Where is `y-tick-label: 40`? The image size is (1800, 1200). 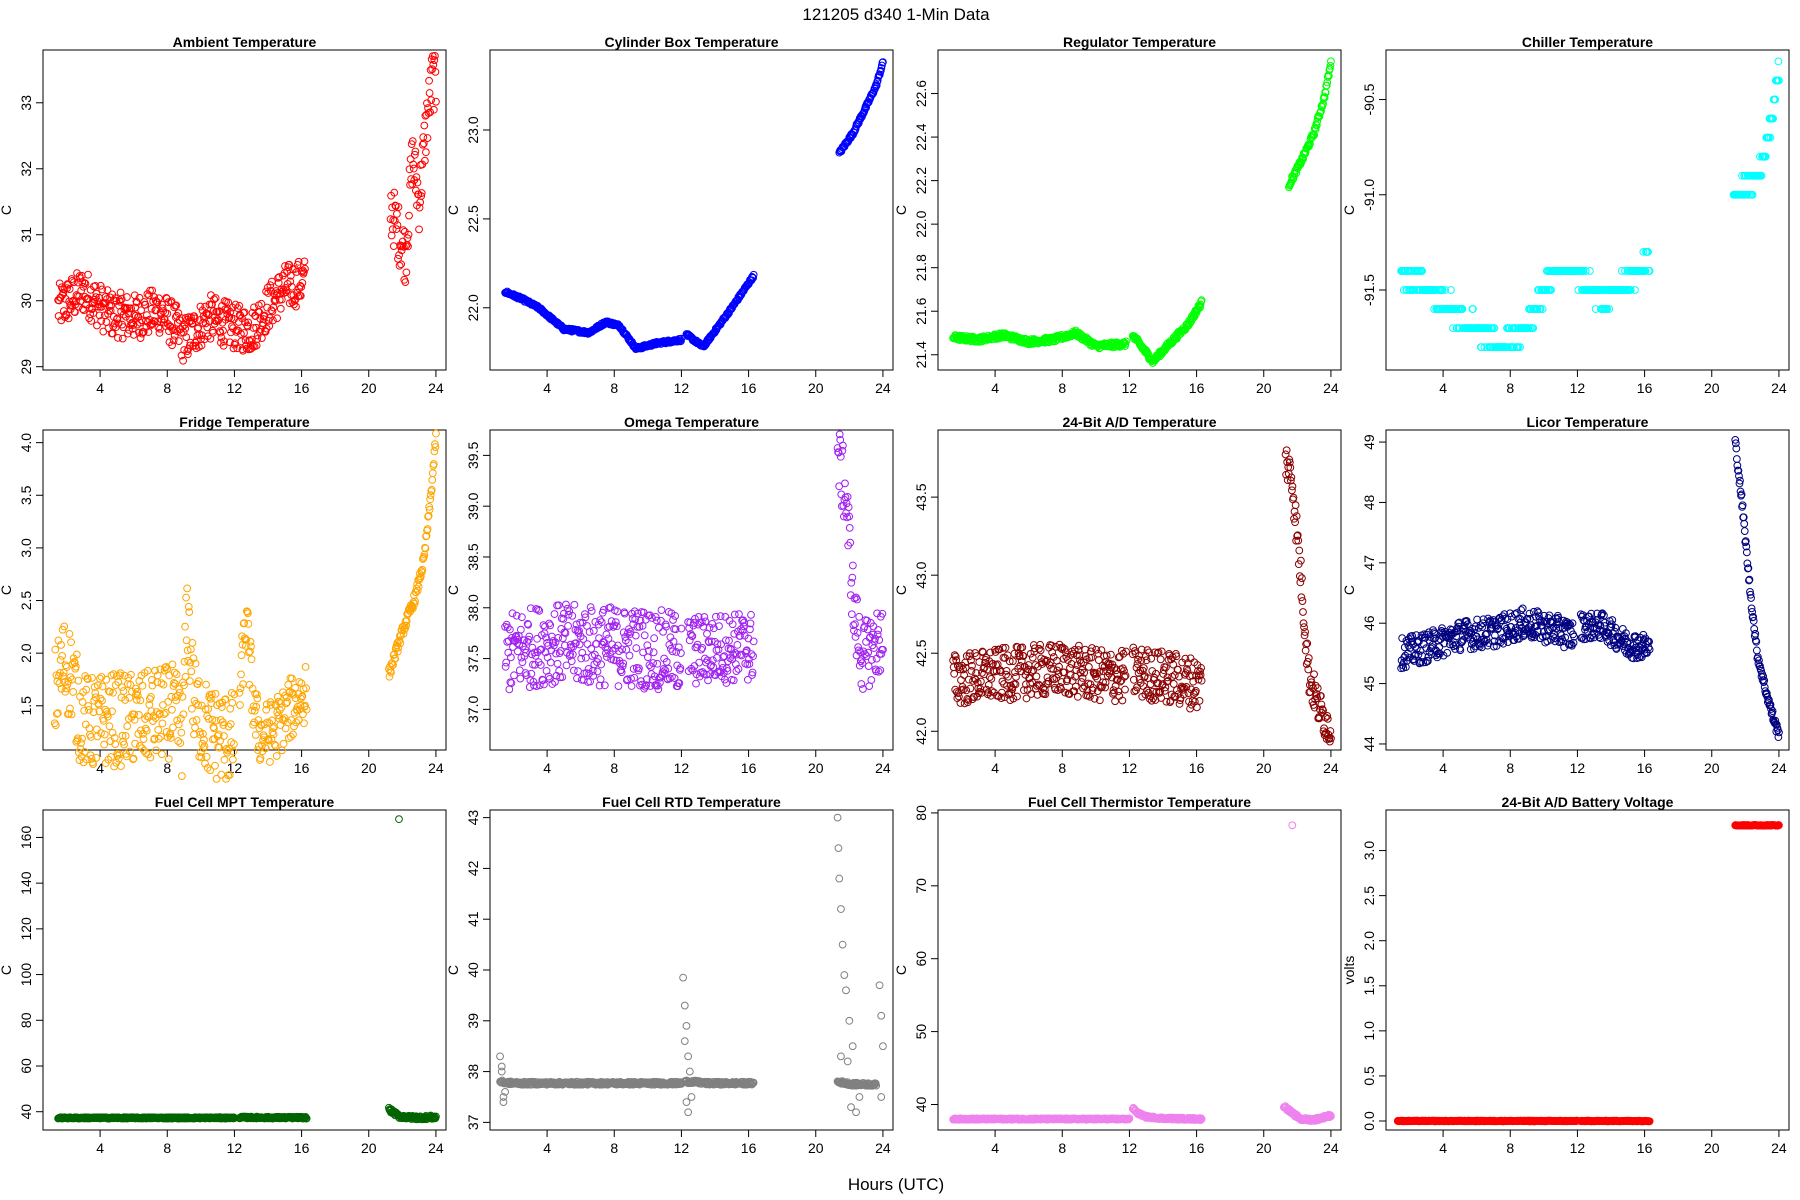
y-tick-label: 40 is located at coordinates (26, 1112).